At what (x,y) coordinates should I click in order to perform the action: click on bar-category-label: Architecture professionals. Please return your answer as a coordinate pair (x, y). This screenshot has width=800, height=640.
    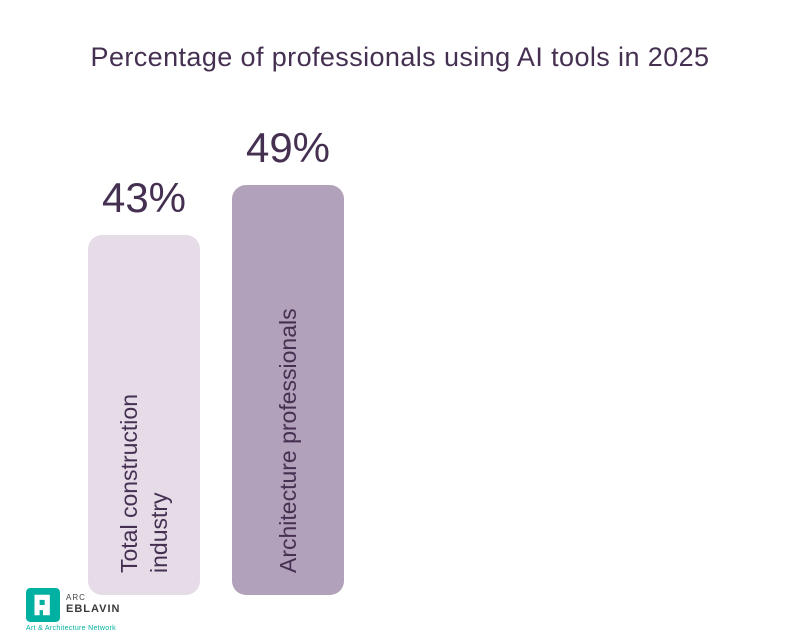
    Looking at the image, I should click on (288, 389).